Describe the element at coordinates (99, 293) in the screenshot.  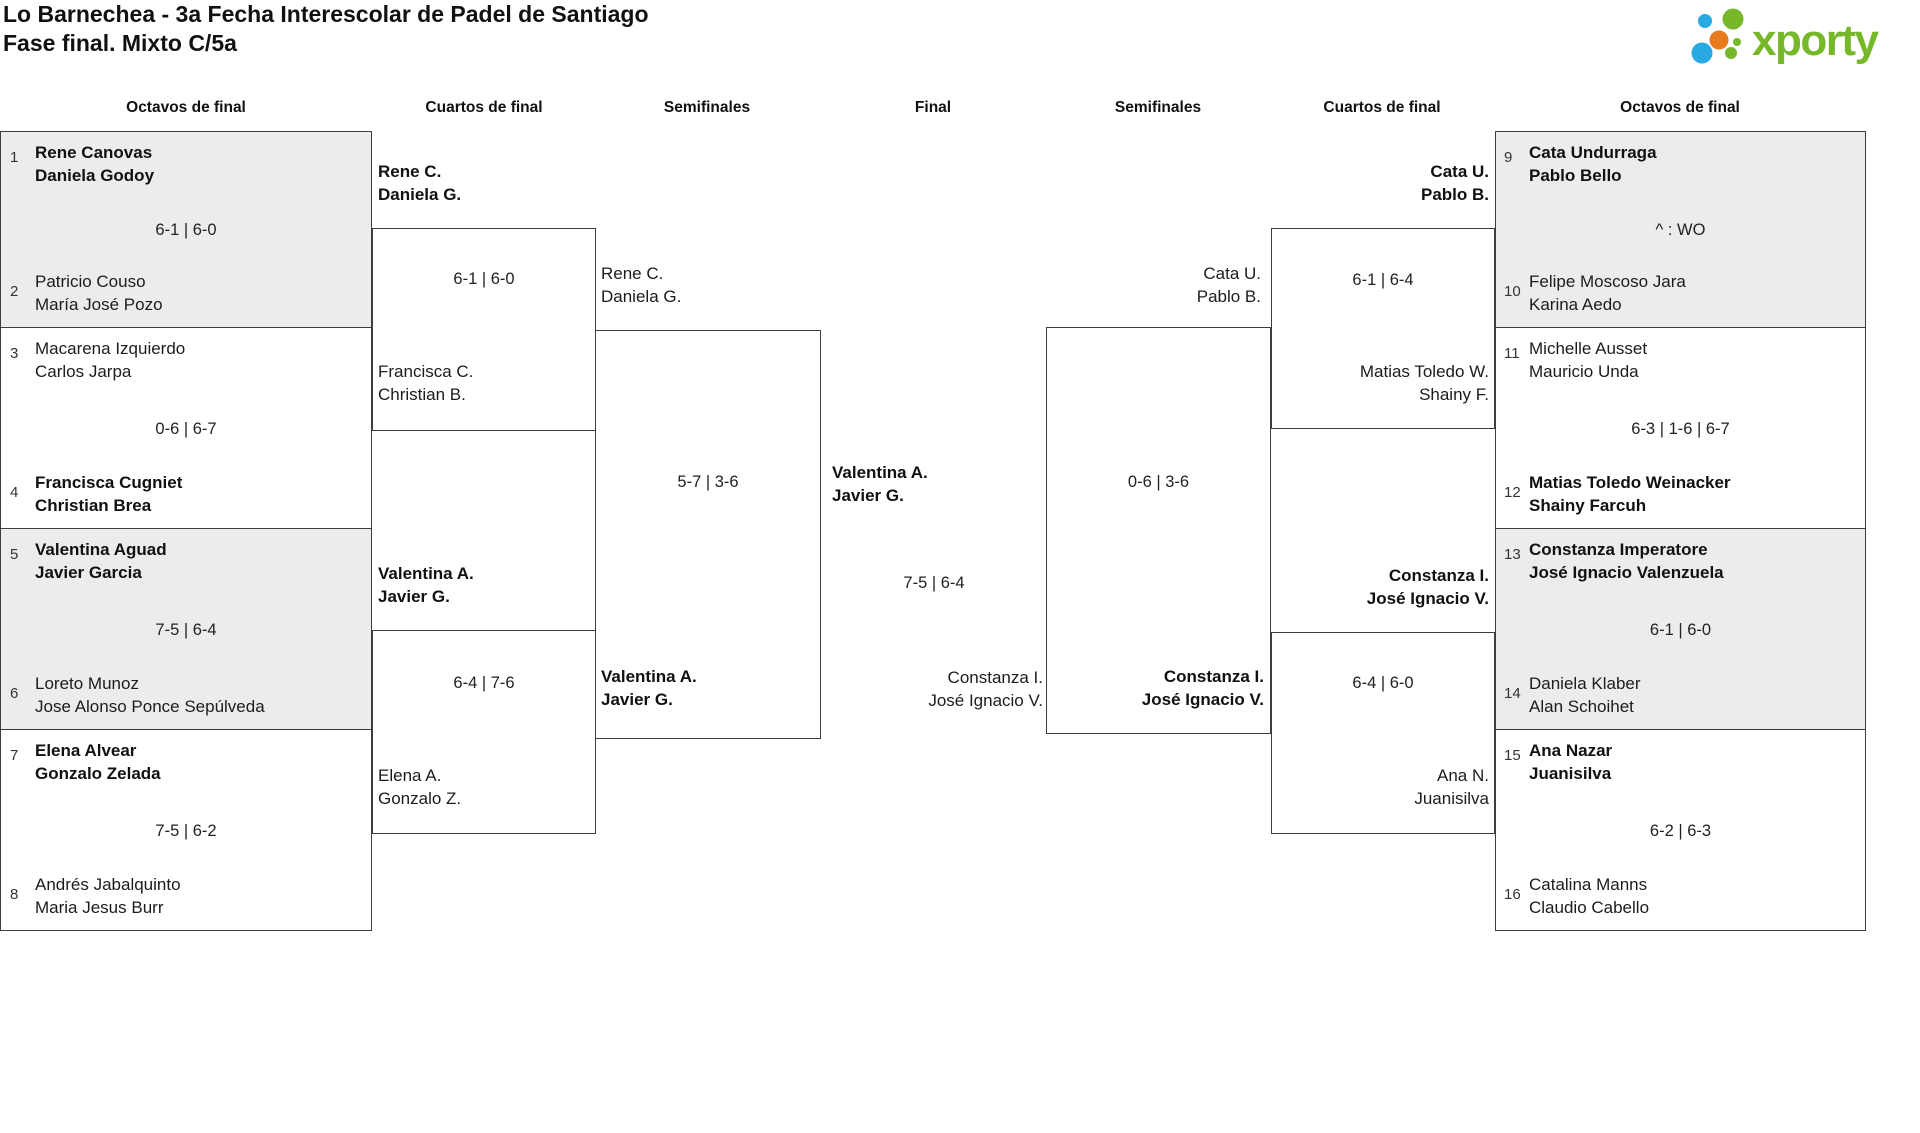
I see `team-name: Patricio Couso María José Pozo` at that location.